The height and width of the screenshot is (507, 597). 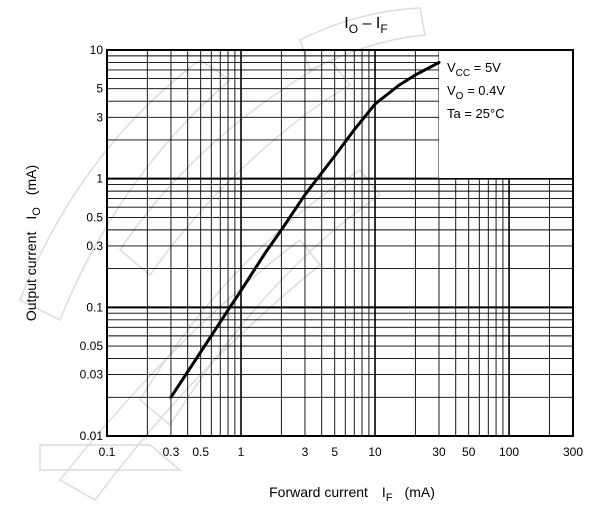 I want to click on chart-title-main-b: I, so click(x=378, y=23).